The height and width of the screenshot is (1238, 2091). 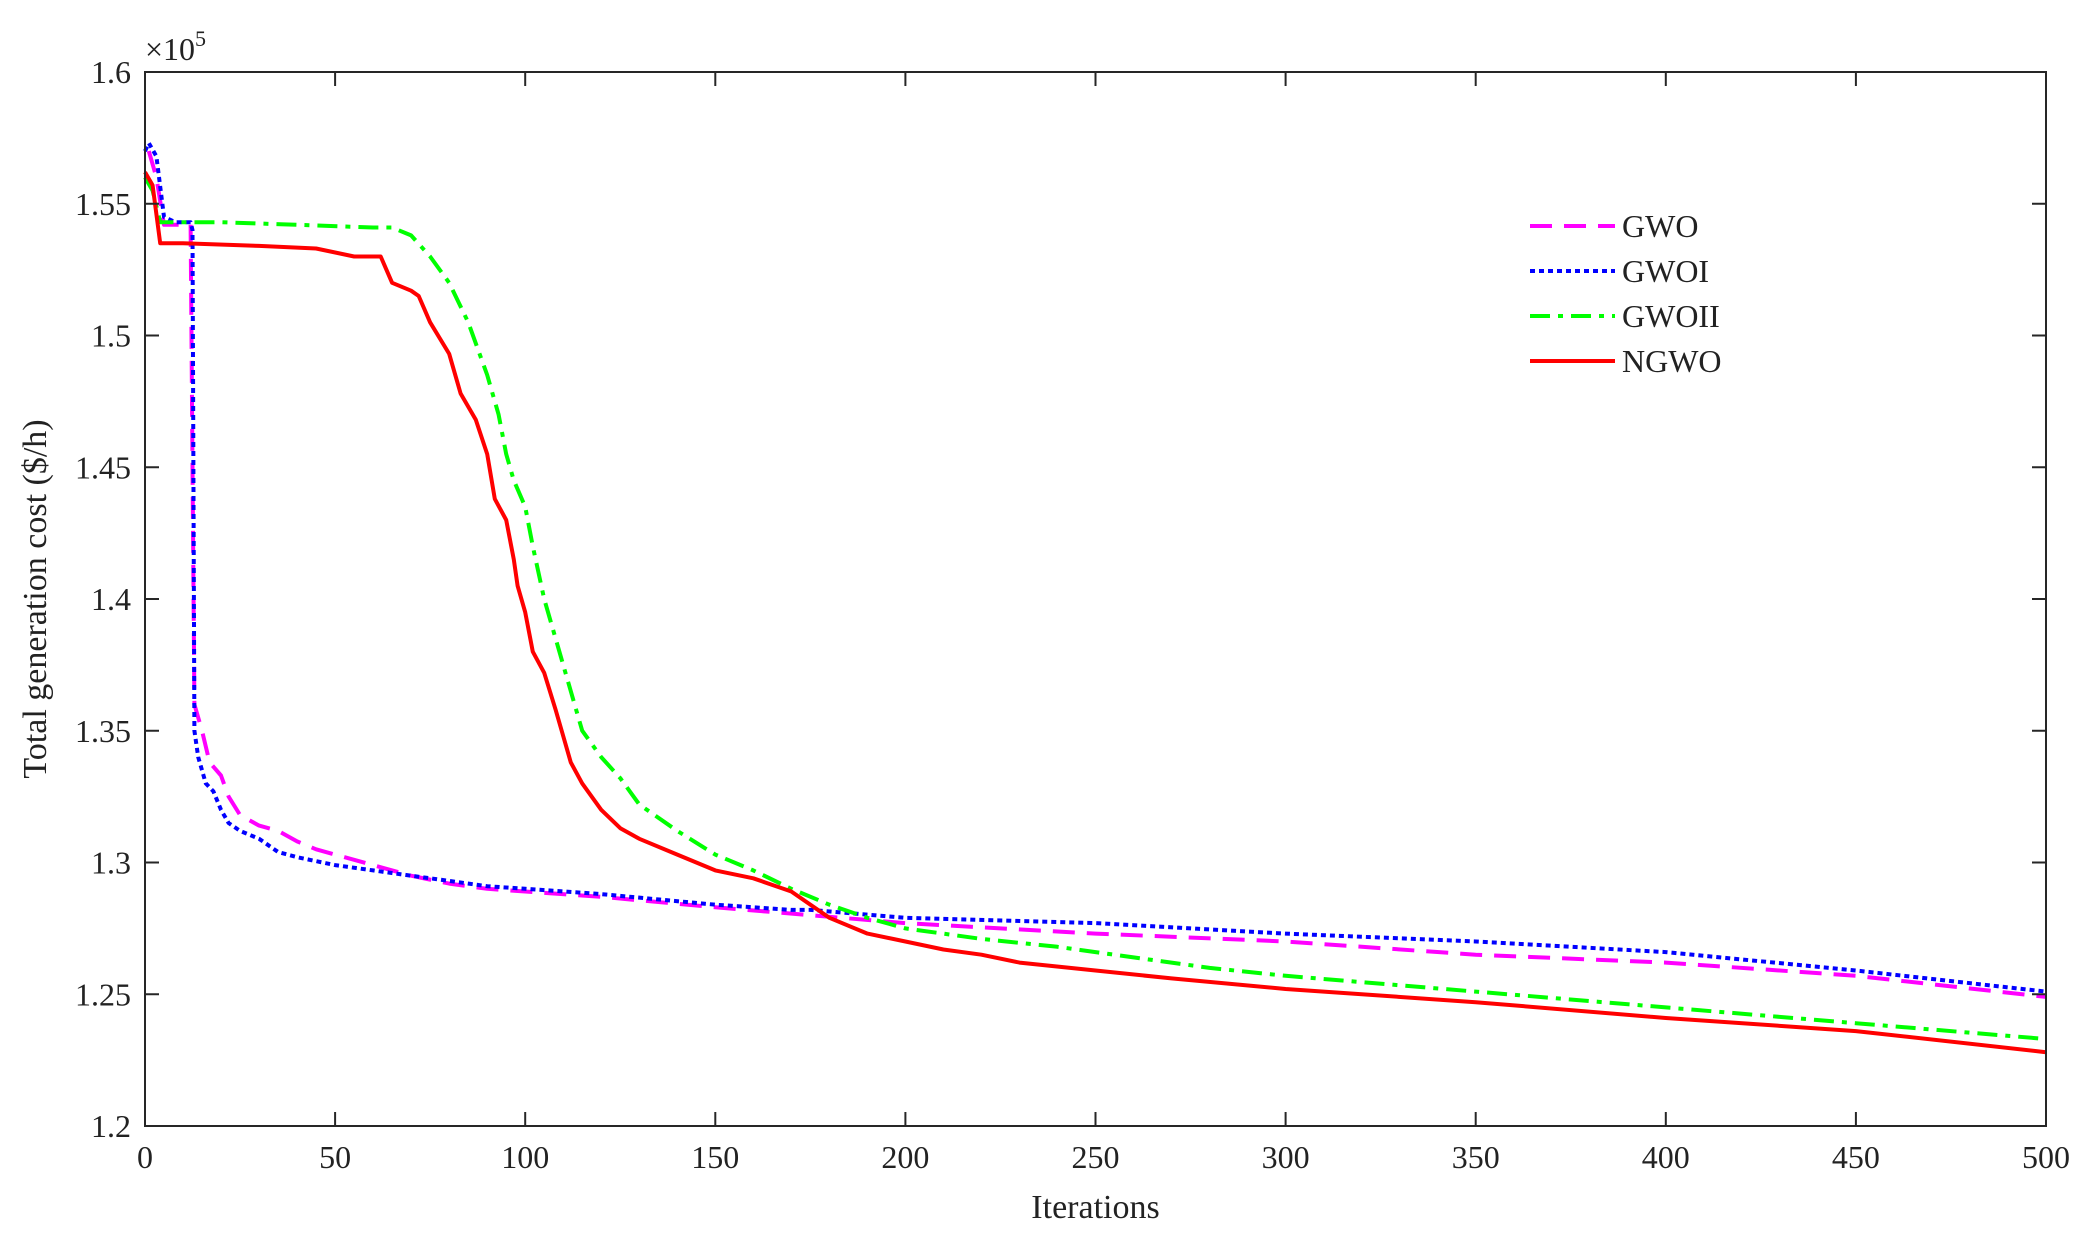 What do you see at coordinates (1286, 1157) in the screenshot?
I see `x-tick-label: 300` at bounding box center [1286, 1157].